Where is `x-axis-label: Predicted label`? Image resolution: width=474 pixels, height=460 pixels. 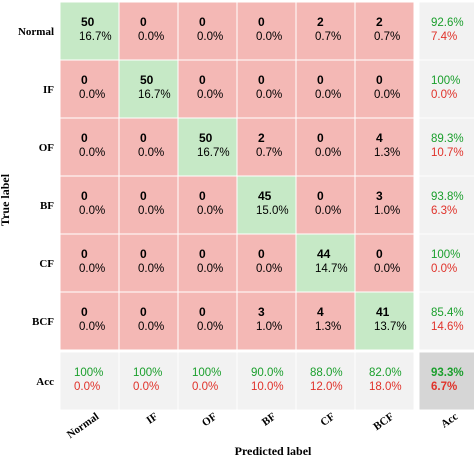
x-axis-label: Predicted label is located at coordinates (273, 451).